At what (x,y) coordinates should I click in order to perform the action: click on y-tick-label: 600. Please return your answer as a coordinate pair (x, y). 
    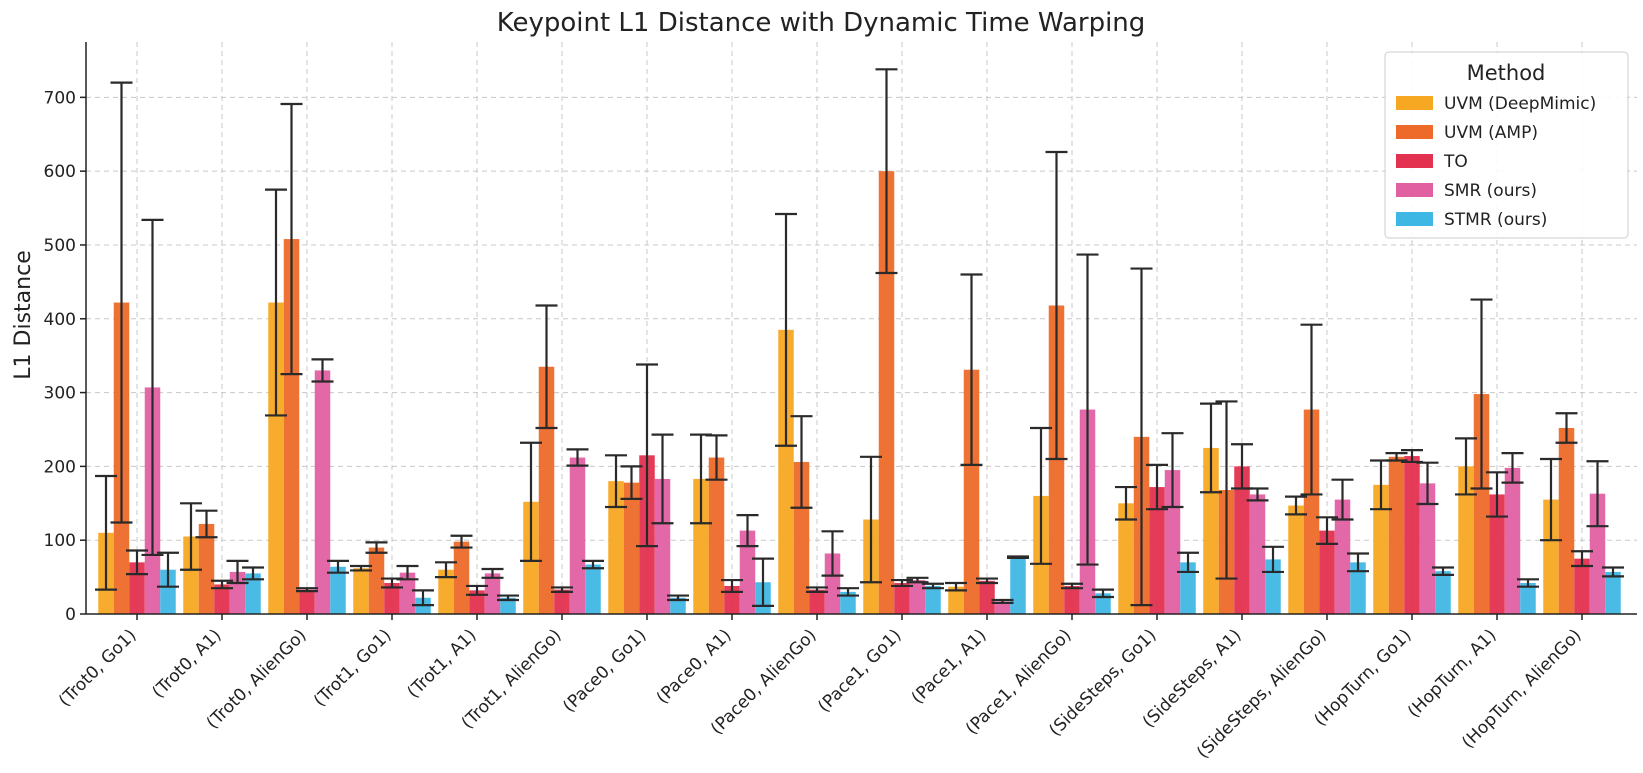
    Looking at the image, I should click on (60, 172).